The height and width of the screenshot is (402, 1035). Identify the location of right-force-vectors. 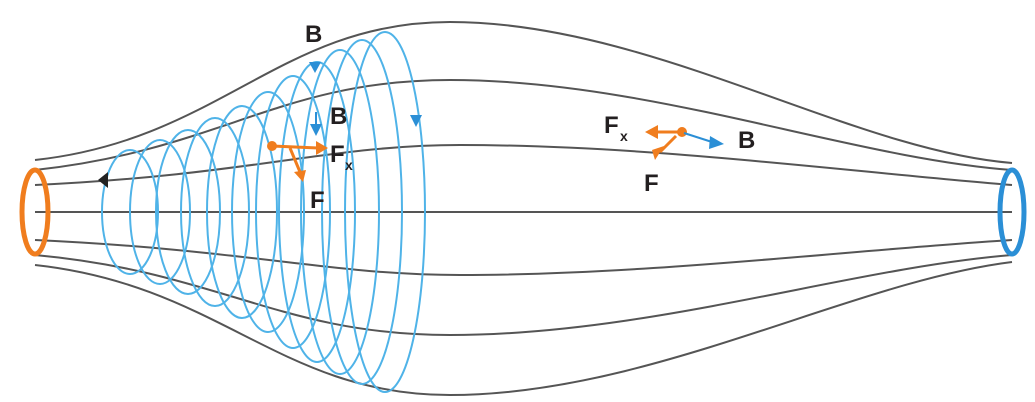
(684, 142).